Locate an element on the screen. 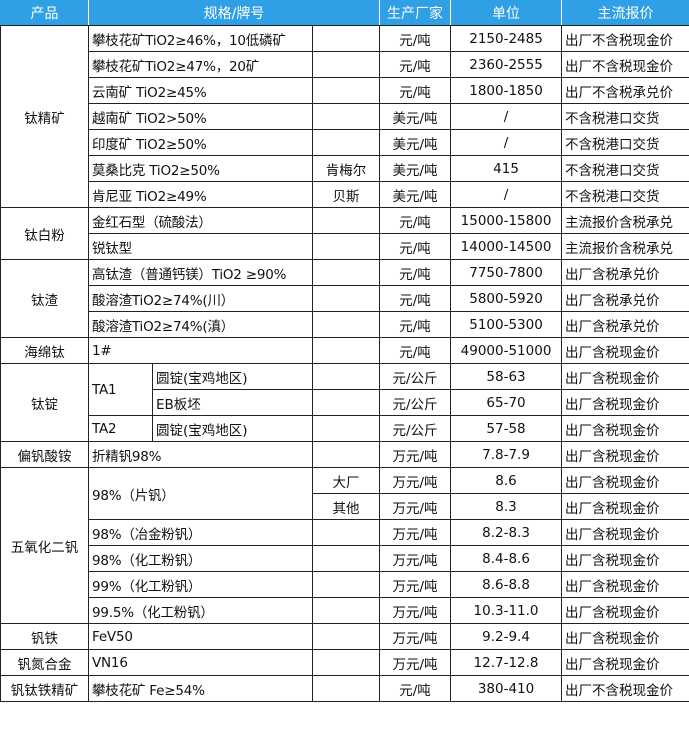  table-row: 99.5%（化工粉钒） 万元/吨 10.3-11.0 出厂含税现金价 is located at coordinates (345, 610).